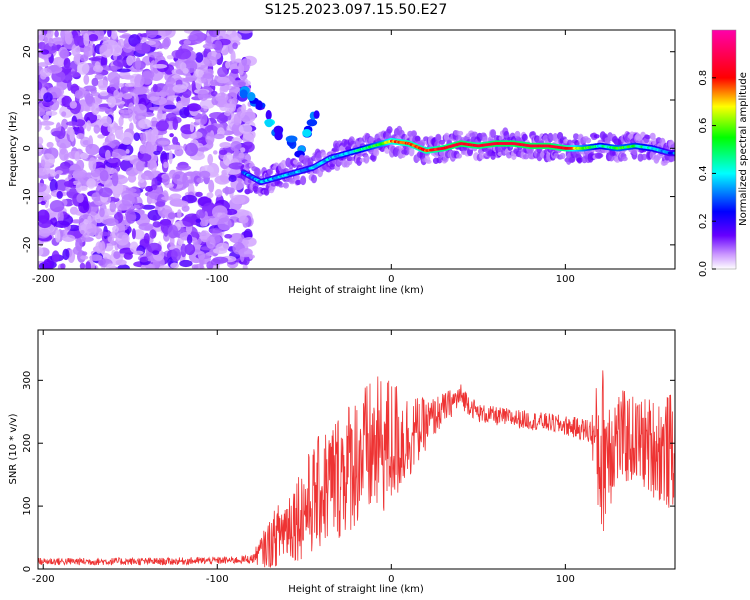 The width and height of the screenshot is (750, 600). What do you see at coordinates (356, 589) in the screenshot?
I see `snr-x-label: Height of straight line (km)` at bounding box center [356, 589].